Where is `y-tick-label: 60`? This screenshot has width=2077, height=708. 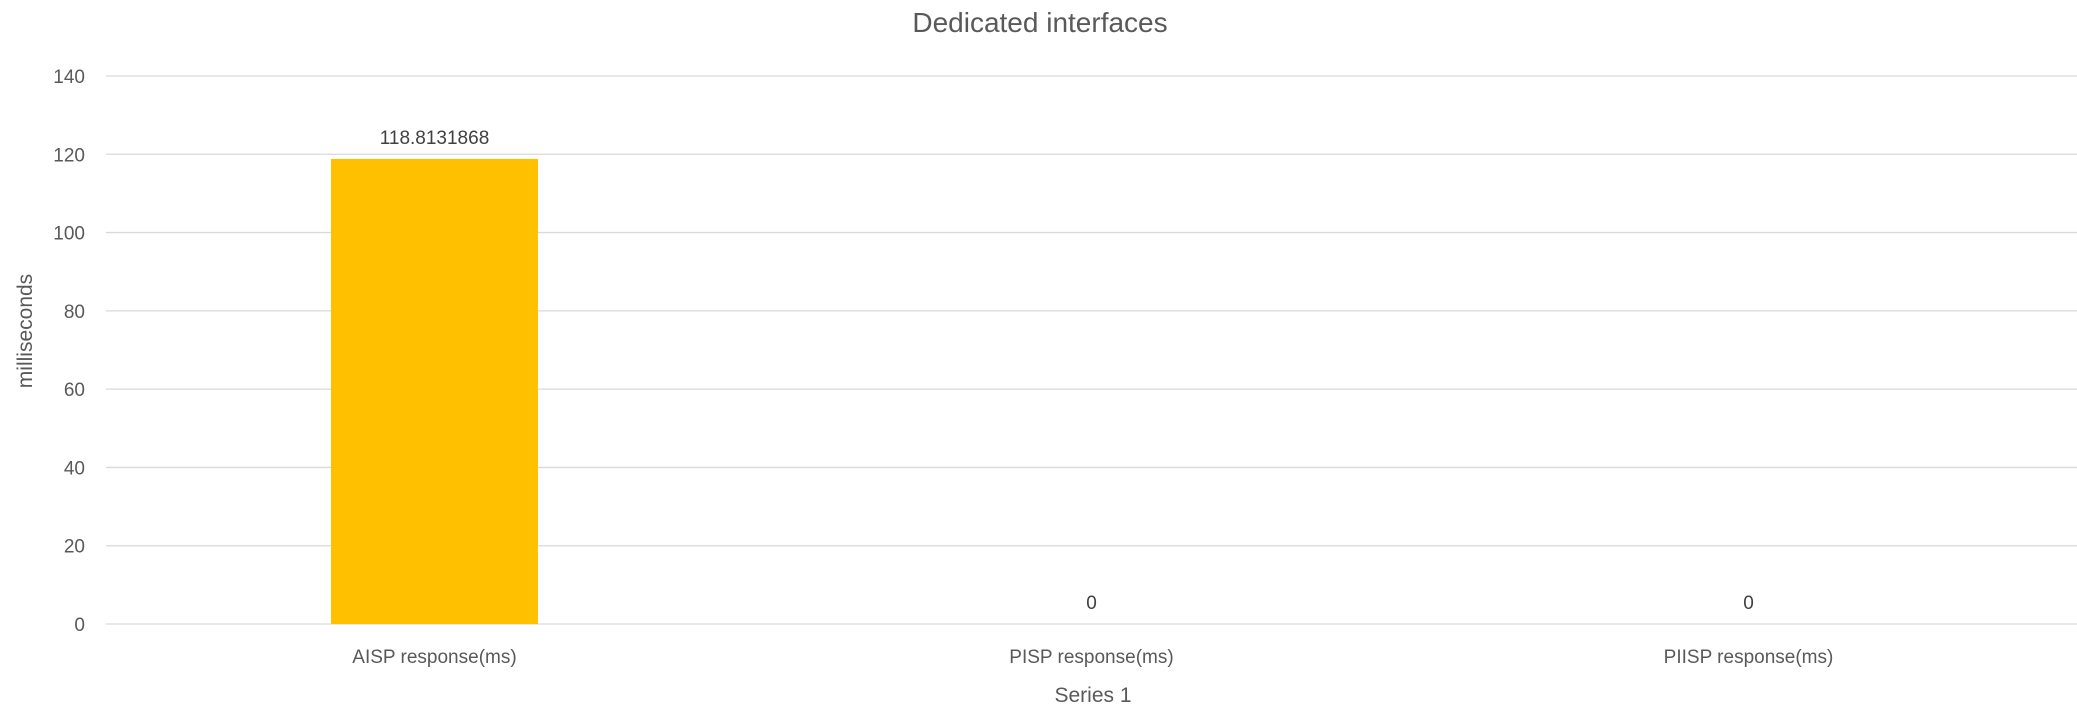
y-tick-label: 60 is located at coordinates (74, 390).